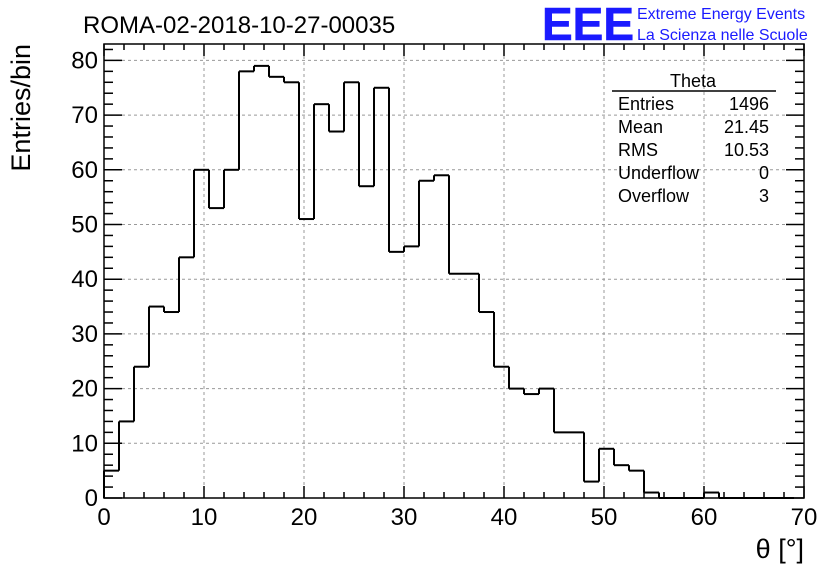  What do you see at coordinates (746, 127) in the screenshot?
I see `stats-value-mean: 21.45` at bounding box center [746, 127].